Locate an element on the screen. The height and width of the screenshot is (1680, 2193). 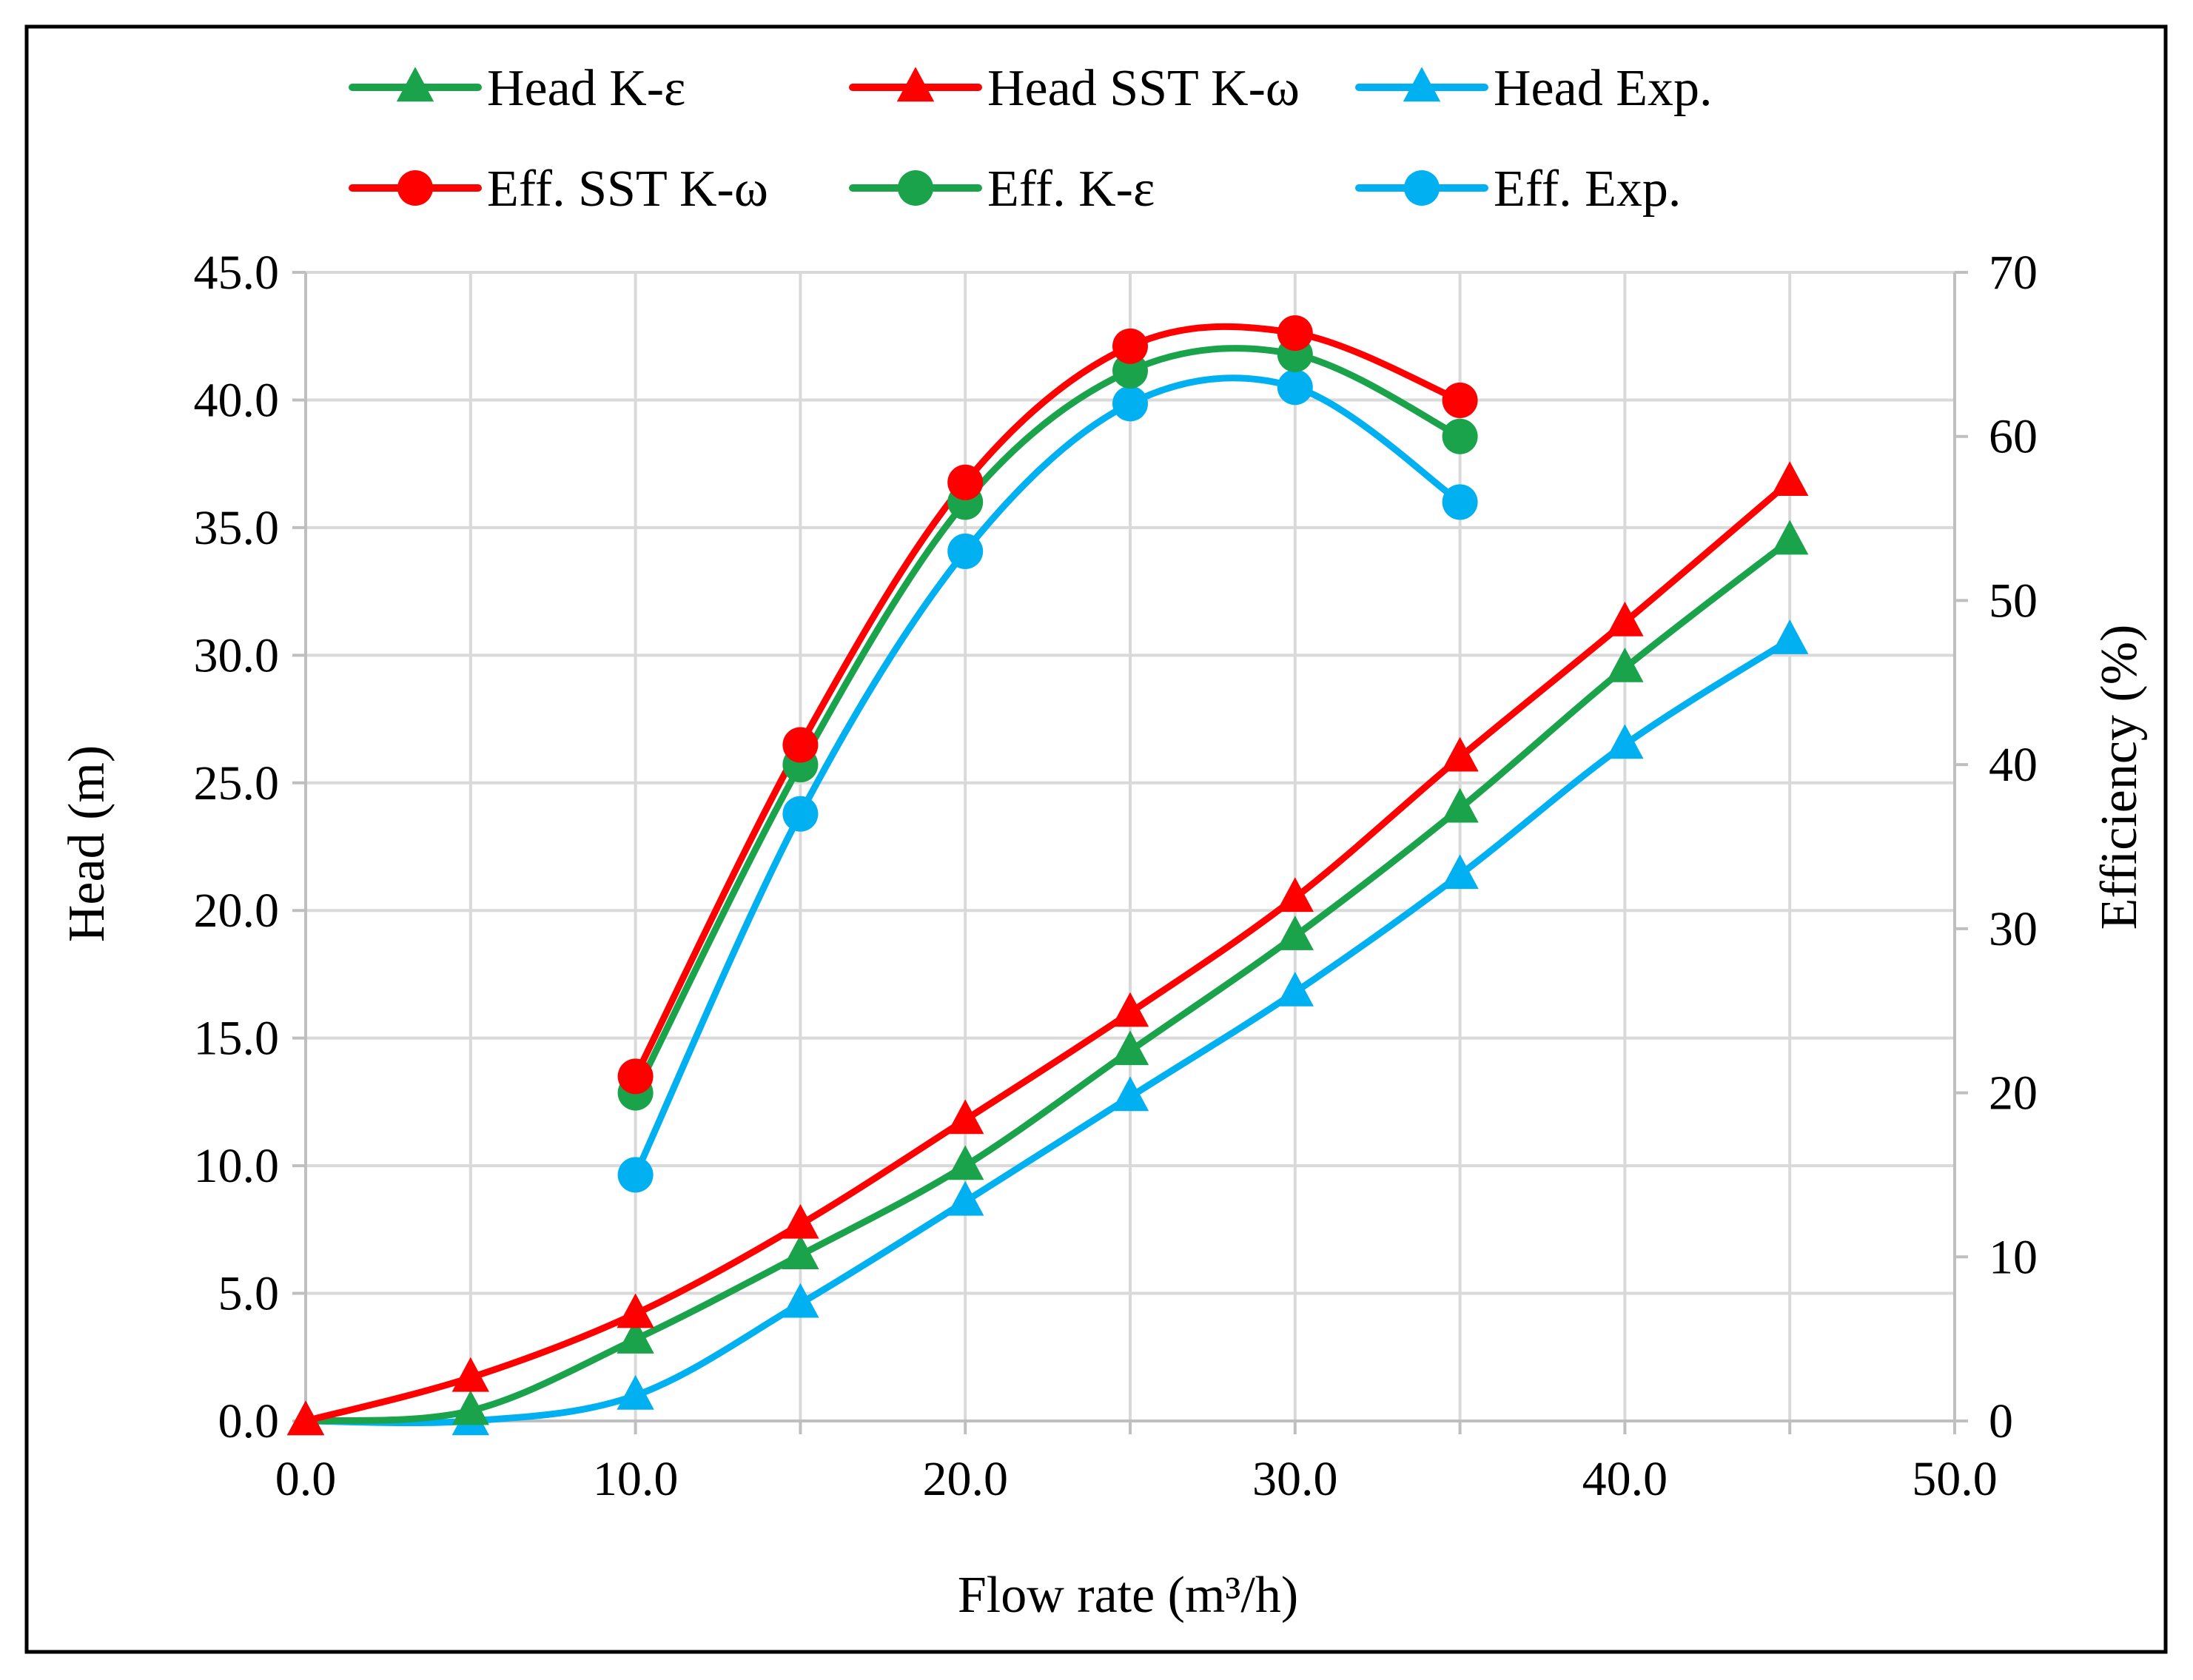
legend-item: Head SST K-ω is located at coordinates (1074, 88).